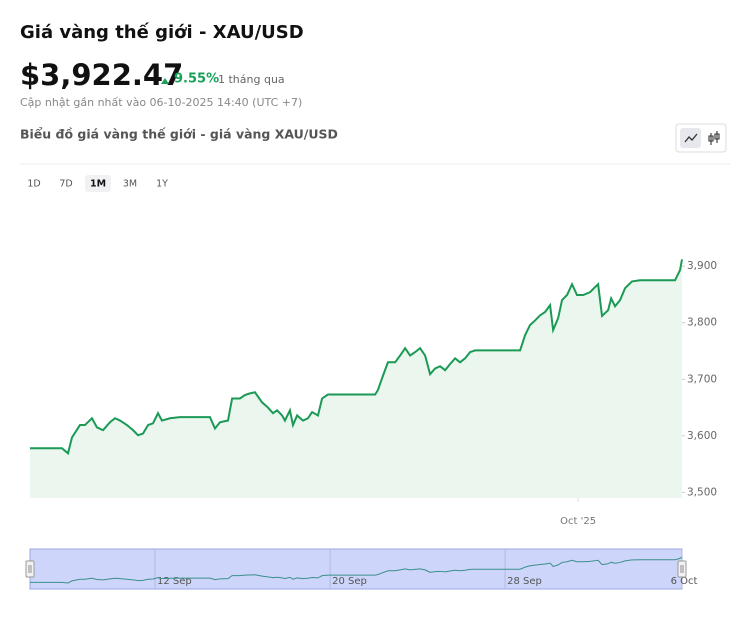  Describe the element at coordinates (33, 184) in the screenshot. I see `range-button: 1D` at that location.